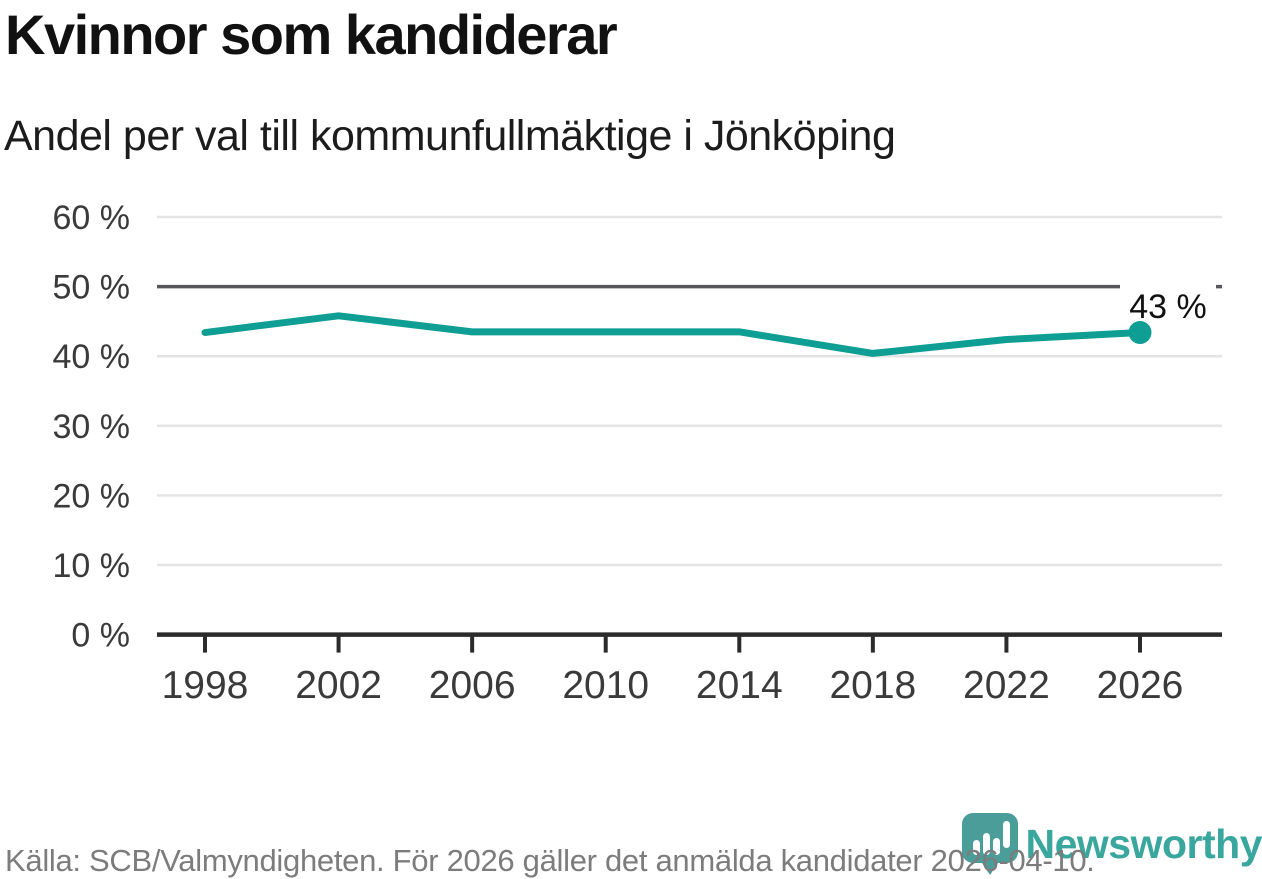 The image size is (1262, 879). What do you see at coordinates (872, 685) in the screenshot?
I see `x-axis-tick-label: 2018` at bounding box center [872, 685].